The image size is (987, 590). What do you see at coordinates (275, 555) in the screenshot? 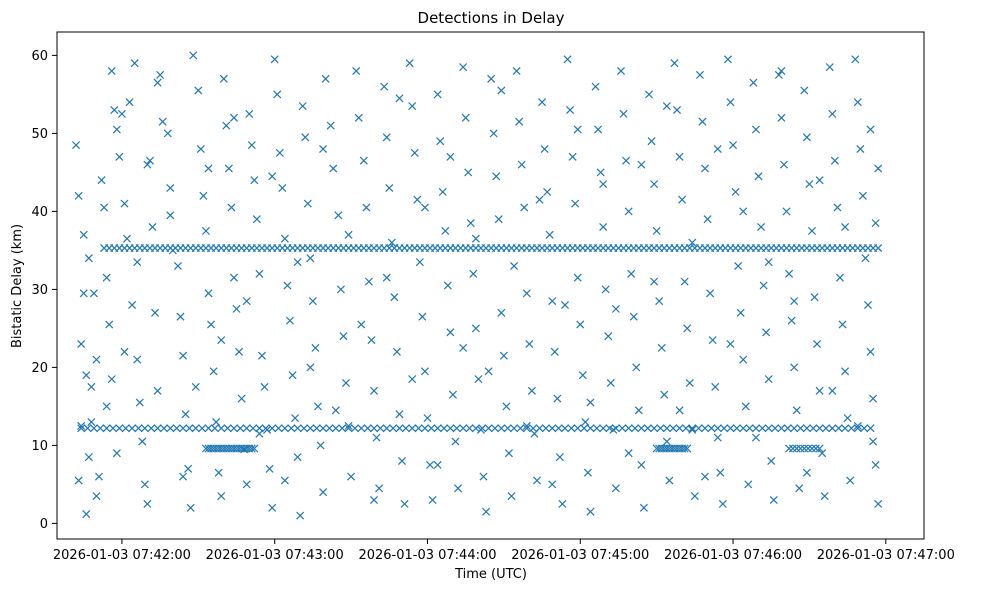
I see `x-tick-label: 2026-01-03 07:43:00` at bounding box center [275, 555].